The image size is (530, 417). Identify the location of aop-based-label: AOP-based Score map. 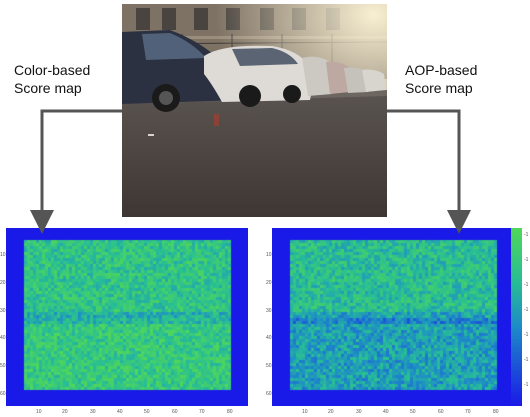
(441, 79).